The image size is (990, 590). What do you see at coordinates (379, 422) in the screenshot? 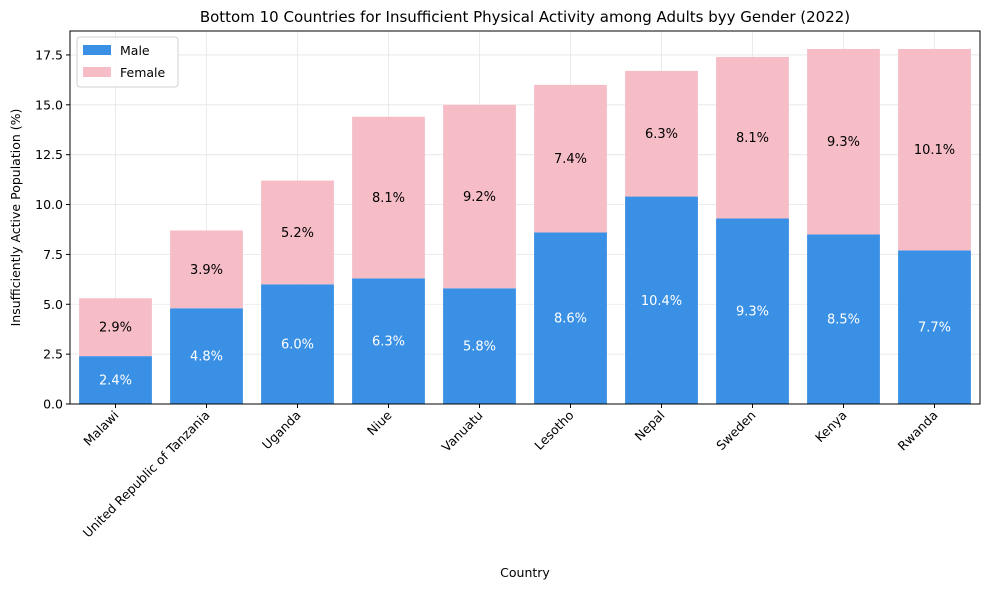
I see `x-tick-label: Niue` at bounding box center [379, 422].